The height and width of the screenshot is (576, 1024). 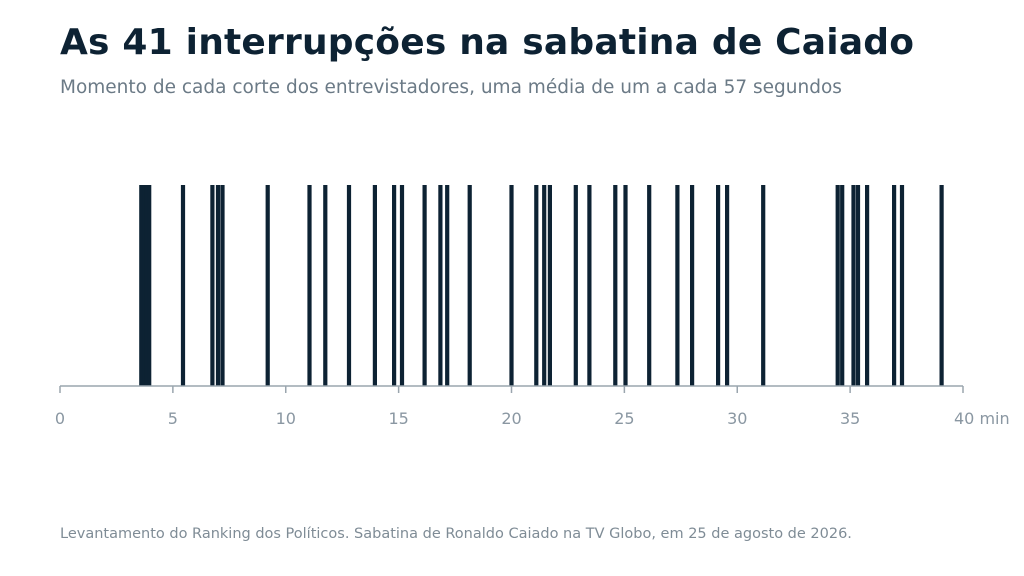 What do you see at coordinates (173, 418) in the screenshot?
I see `x-tick-label: 5` at bounding box center [173, 418].